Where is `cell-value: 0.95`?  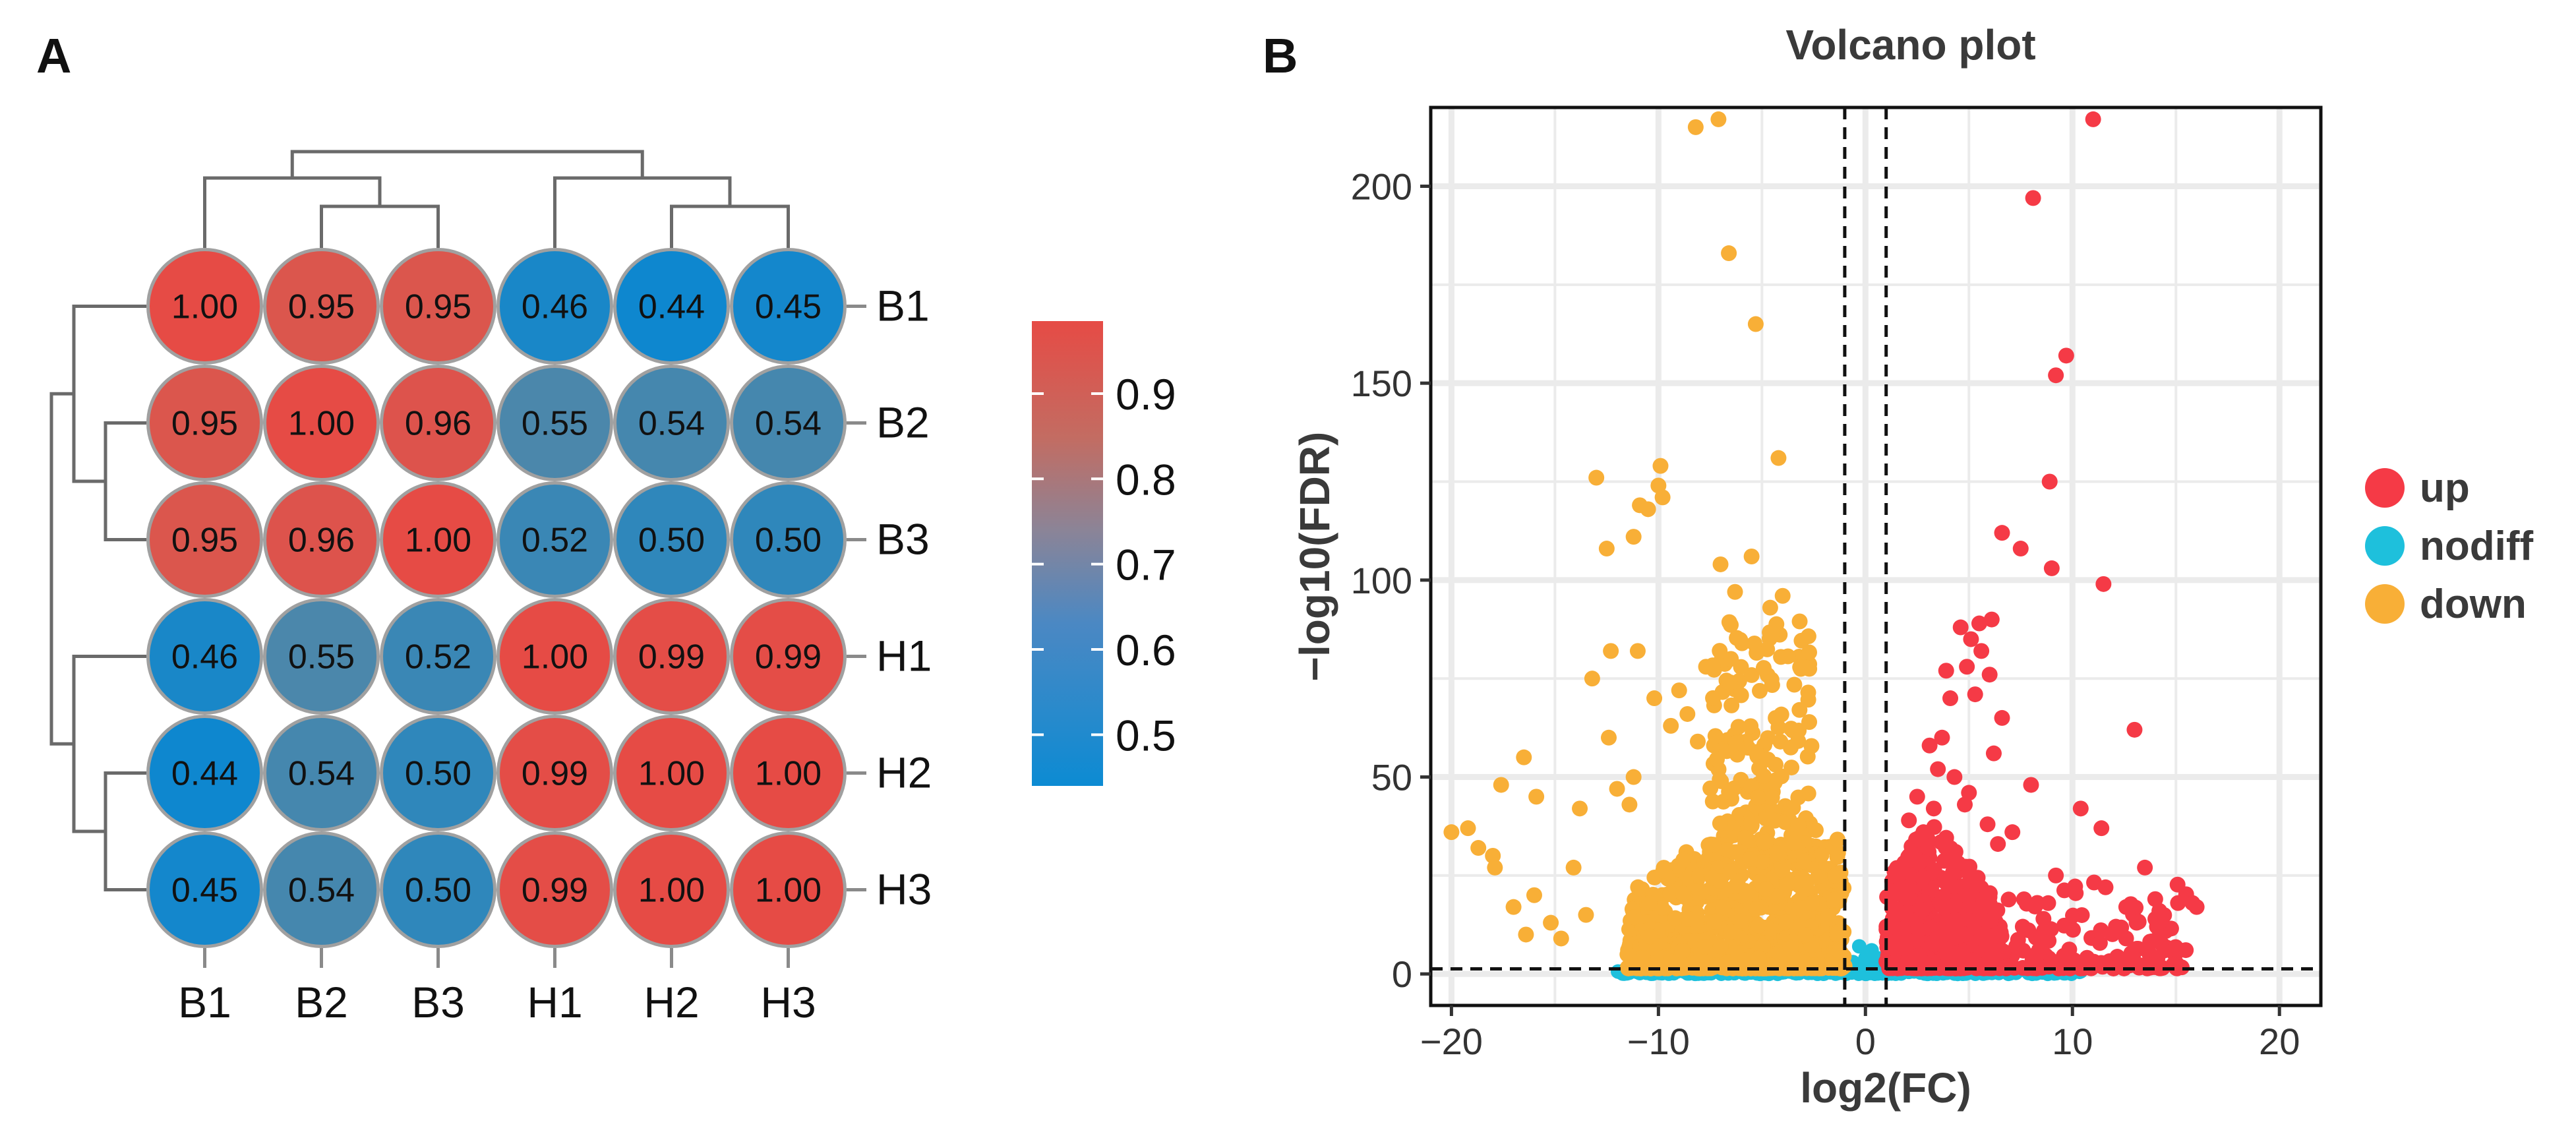 cell-value: 0.95 is located at coordinates (438, 307).